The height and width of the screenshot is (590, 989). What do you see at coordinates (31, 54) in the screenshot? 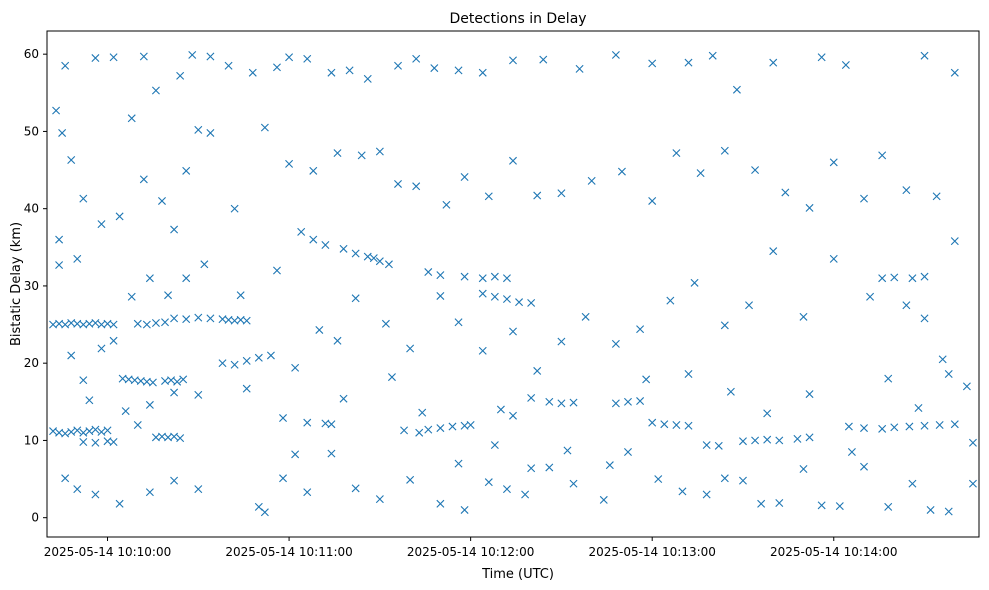
I see `y-tick-label: 60` at bounding box center [31, 54].